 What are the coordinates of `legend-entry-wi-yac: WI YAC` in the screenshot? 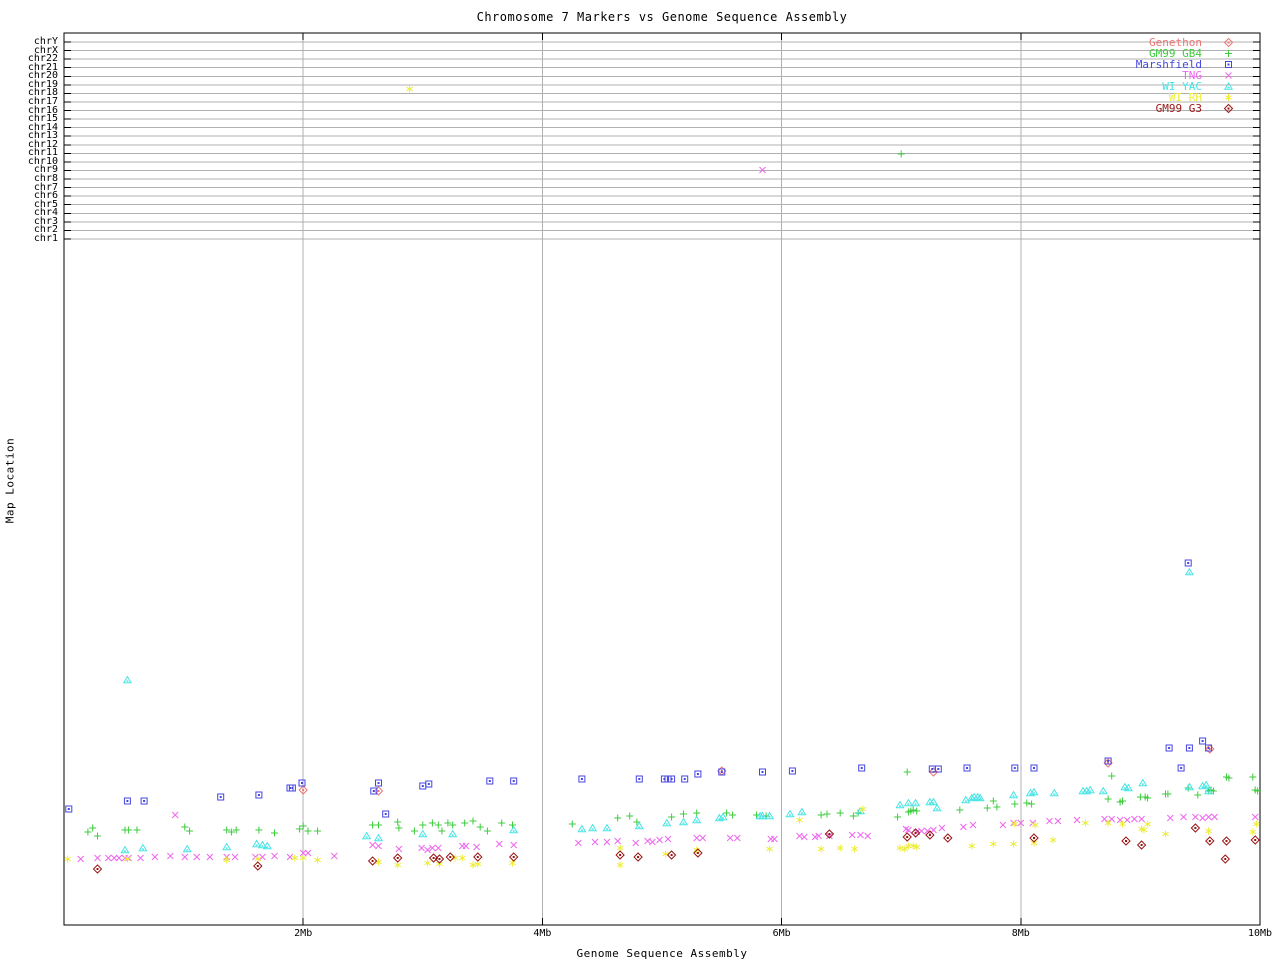 It's located at (1108, 86).